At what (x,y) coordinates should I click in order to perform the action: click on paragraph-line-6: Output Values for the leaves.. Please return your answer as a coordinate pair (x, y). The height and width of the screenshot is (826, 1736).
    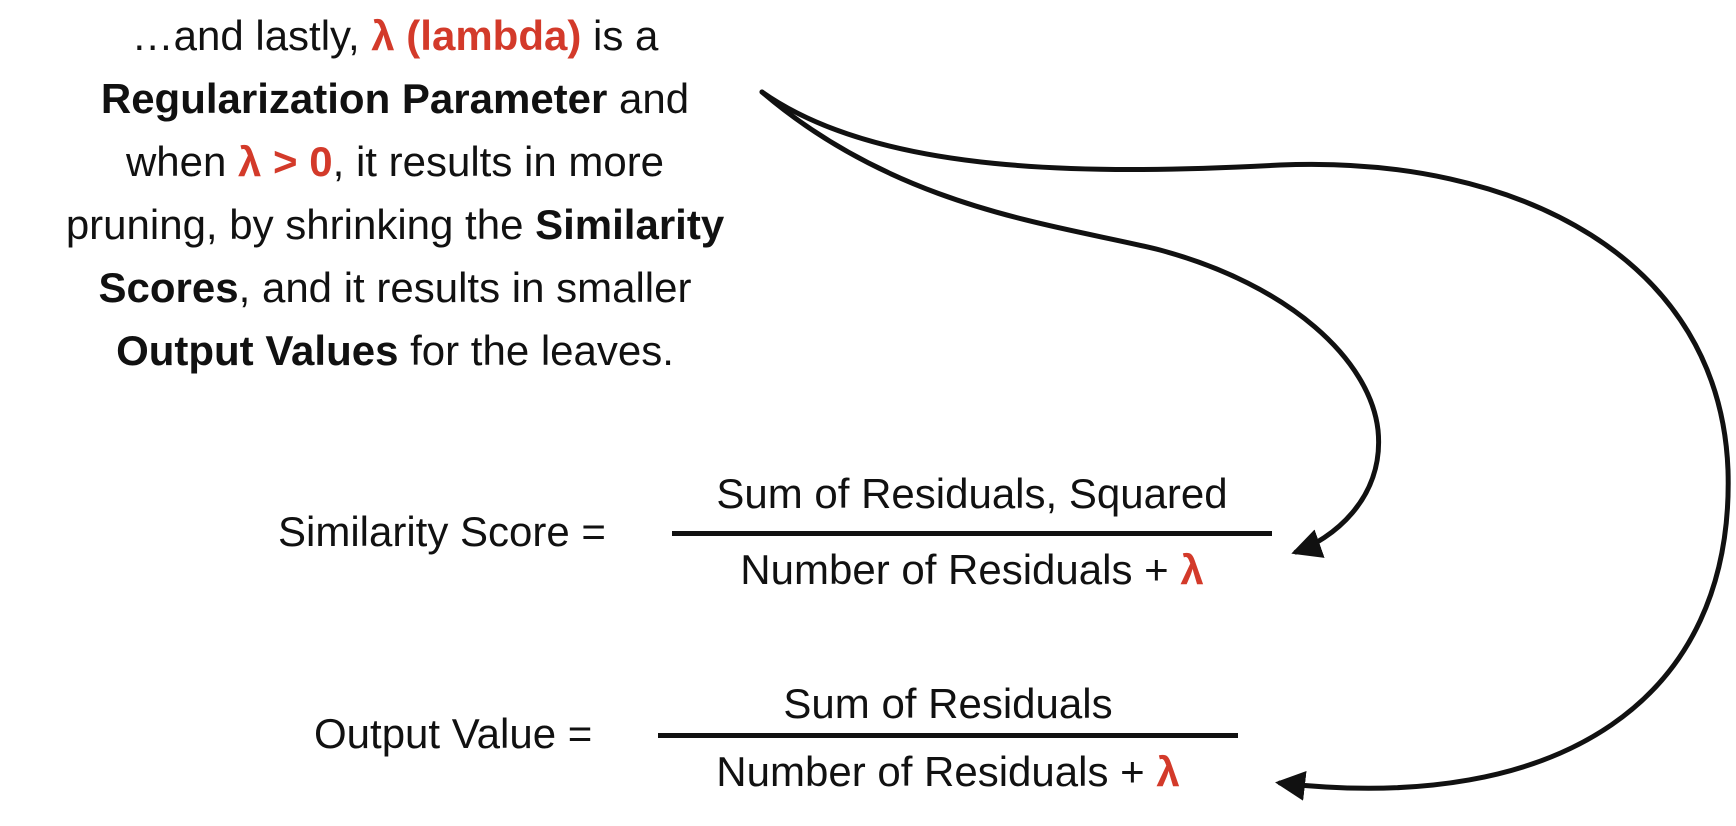
    Looking at the image, I should click on (395, 350).